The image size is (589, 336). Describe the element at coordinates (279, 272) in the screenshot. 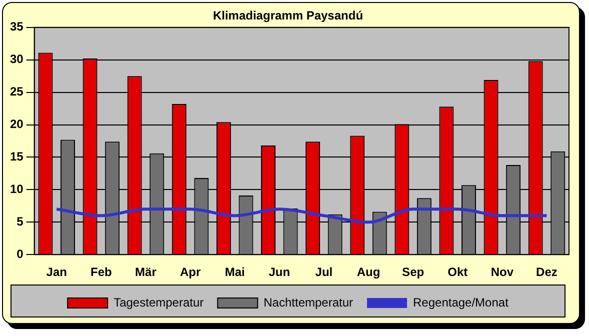

I see `x-tick-label: Jun` at that location.